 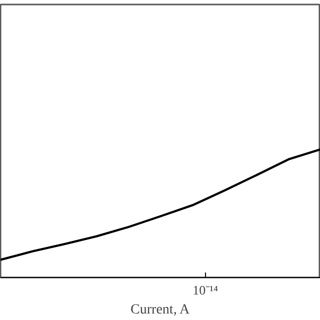 What do you see at coordinates (205, 290) in the screenshot?
I see `text: 10⁻¹⁴` at bounding box center [205, 290].